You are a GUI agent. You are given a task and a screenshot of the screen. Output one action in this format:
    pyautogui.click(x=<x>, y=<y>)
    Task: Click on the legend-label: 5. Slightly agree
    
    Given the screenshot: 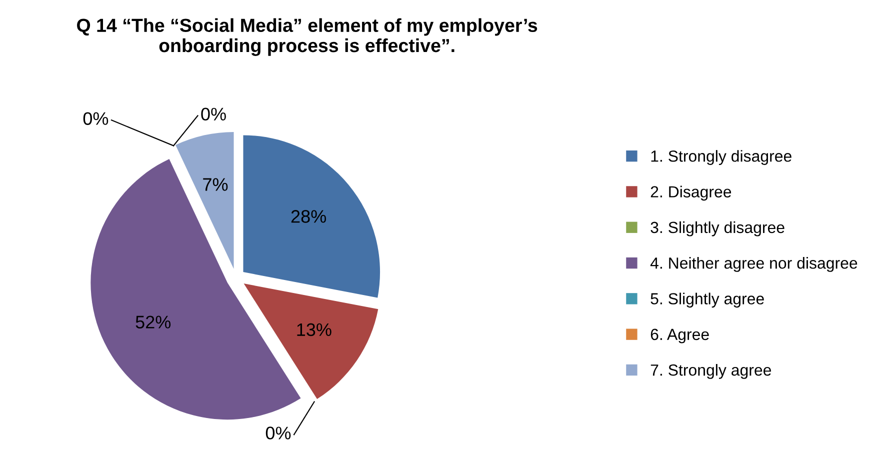 What is the action you would take?
    pyautogui.click(x=707, y=300)
    